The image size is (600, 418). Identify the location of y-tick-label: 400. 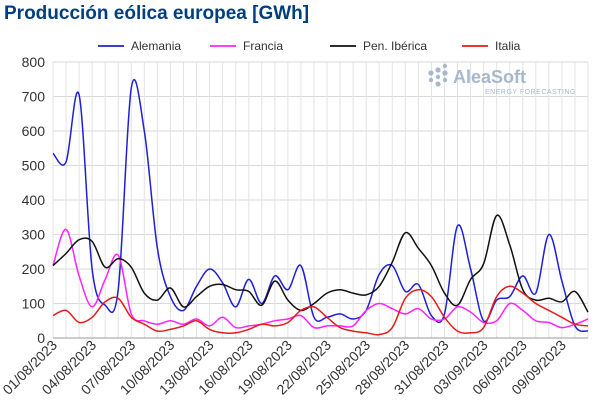
(34, 200).